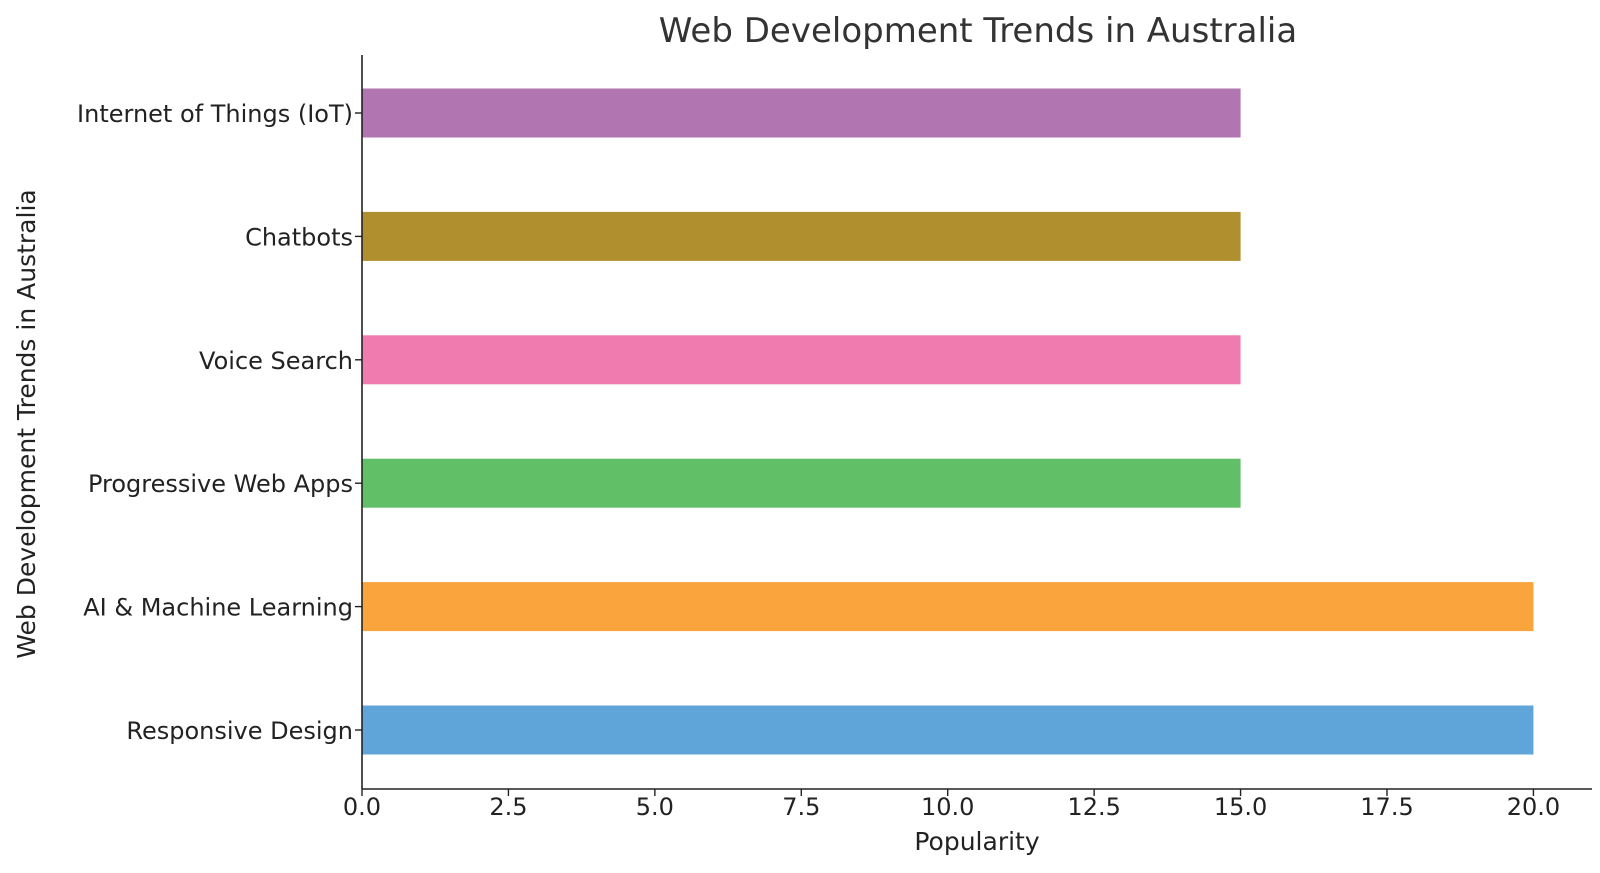 The width and height of the screenshot is (1600, 873). I want to click on x-tick-label: 0.0, so click(362, 807).